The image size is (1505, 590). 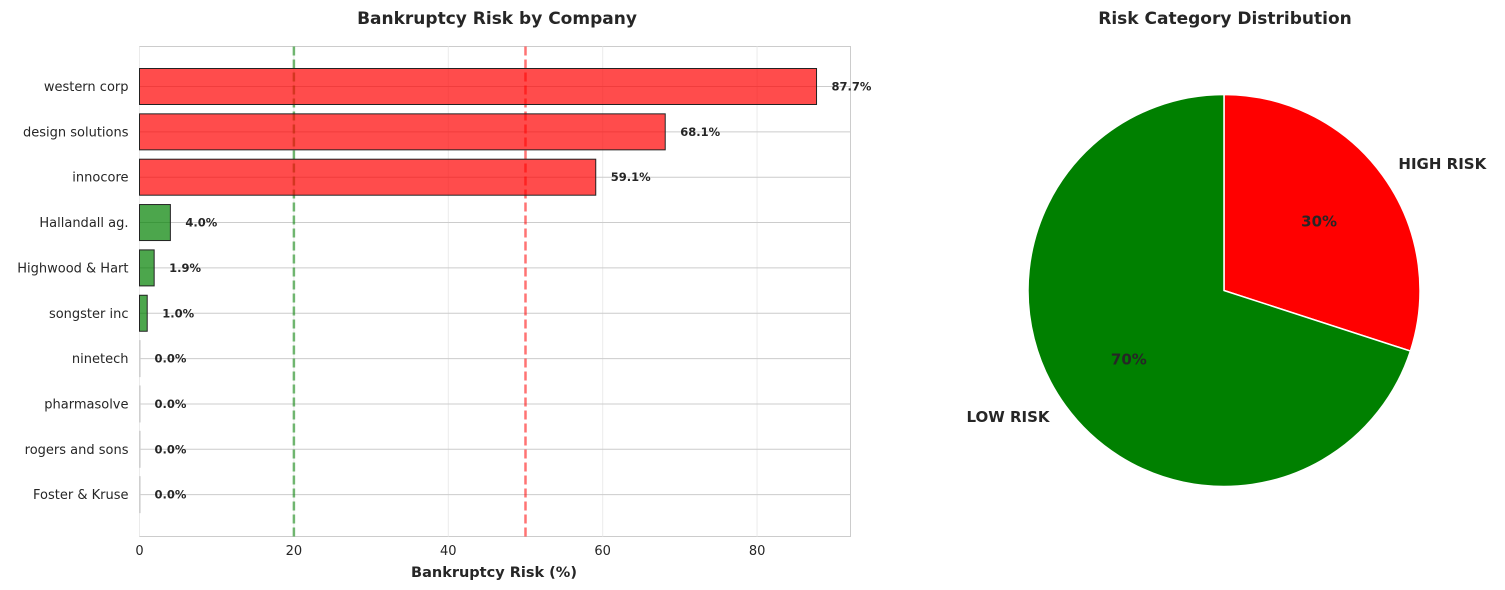 What do you see at coordinates (497, 19) in the screenshot?
I see `bar-chart-title: Bankruptcy Risk by Company` at bounding box center [497, 19].